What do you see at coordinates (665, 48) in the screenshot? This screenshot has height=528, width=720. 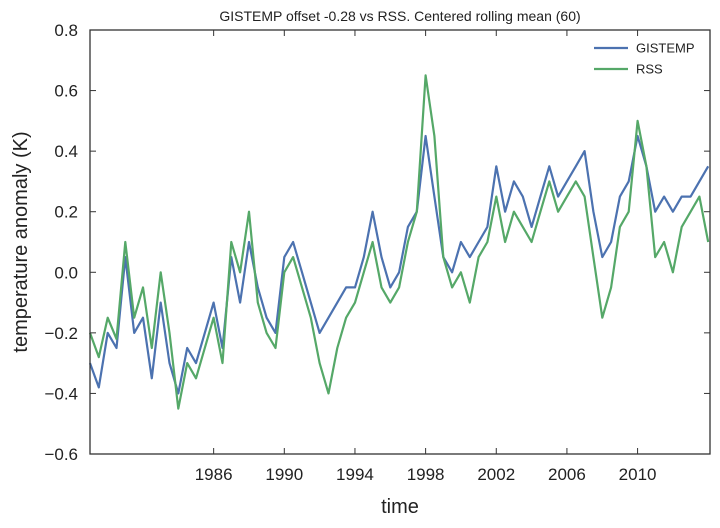 I see `legend-label-gistemp: GISTEMP` at bounding box center [665, 48].